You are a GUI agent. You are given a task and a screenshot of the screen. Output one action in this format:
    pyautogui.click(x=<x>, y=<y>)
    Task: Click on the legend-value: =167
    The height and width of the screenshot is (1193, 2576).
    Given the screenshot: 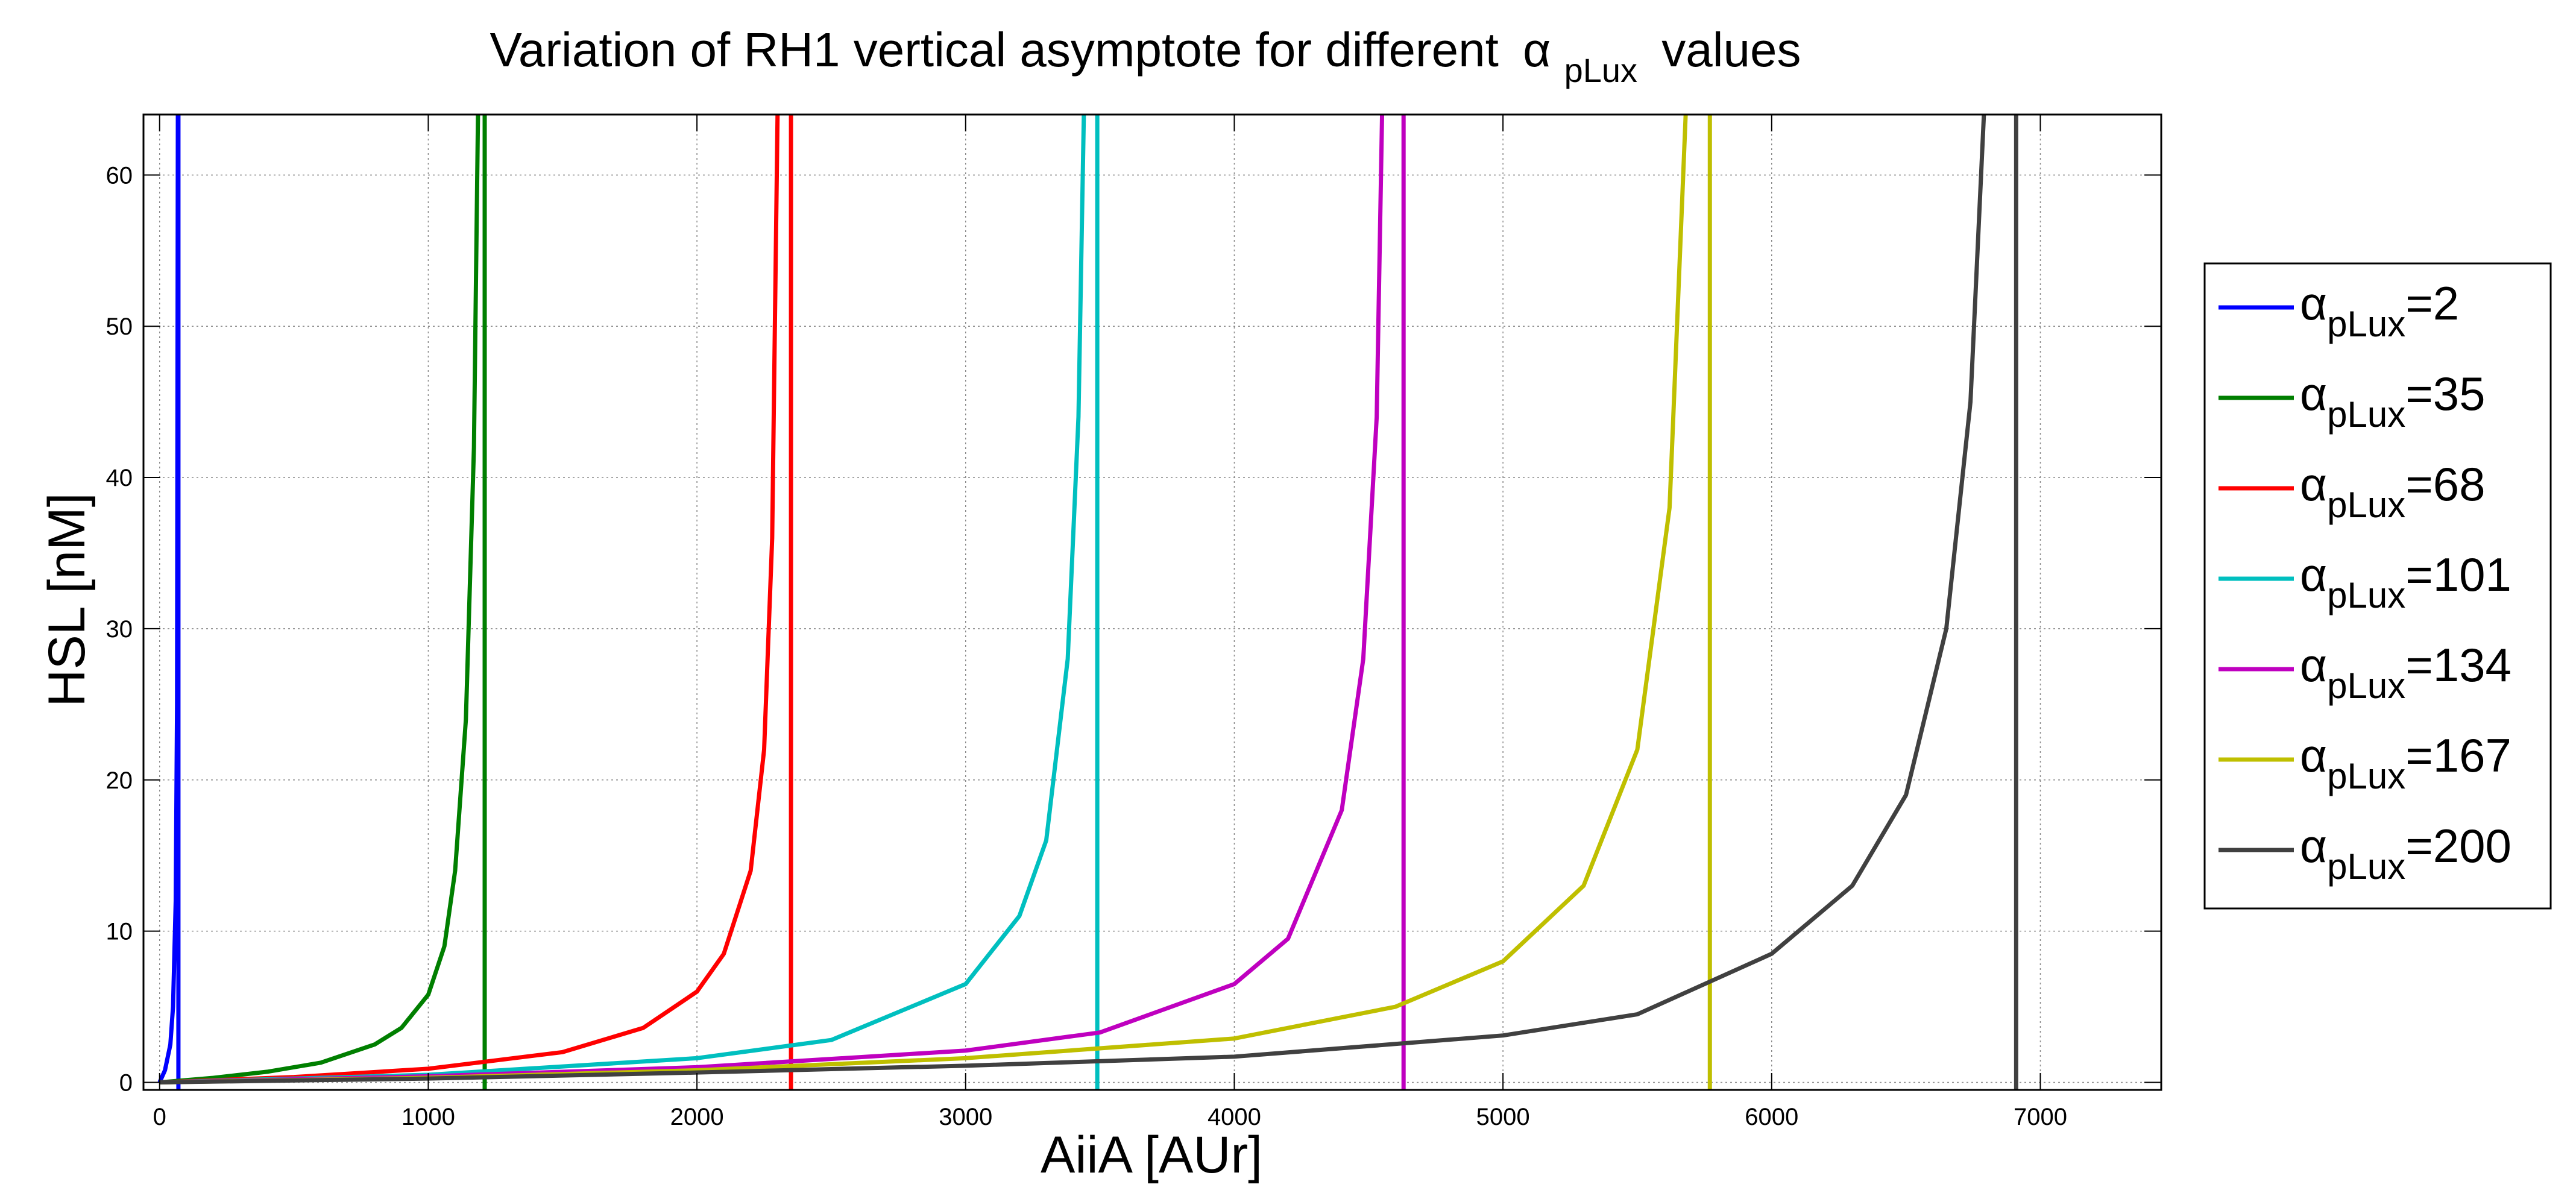 What is the action you would take?
    pyautogui.click(x=2458, y=755)
    